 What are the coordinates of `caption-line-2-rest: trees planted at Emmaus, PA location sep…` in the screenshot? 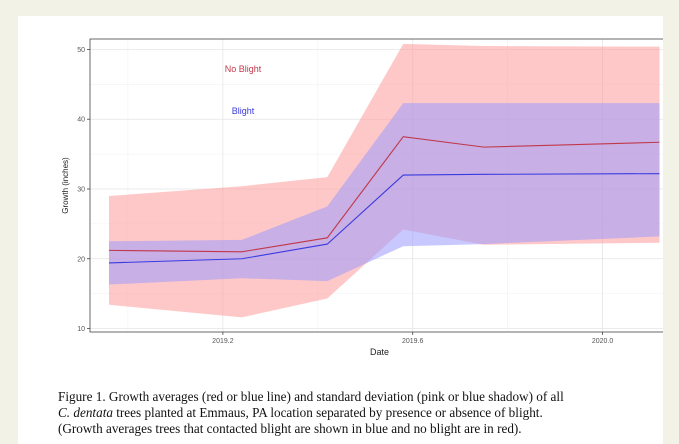 It's located at (327, 412).